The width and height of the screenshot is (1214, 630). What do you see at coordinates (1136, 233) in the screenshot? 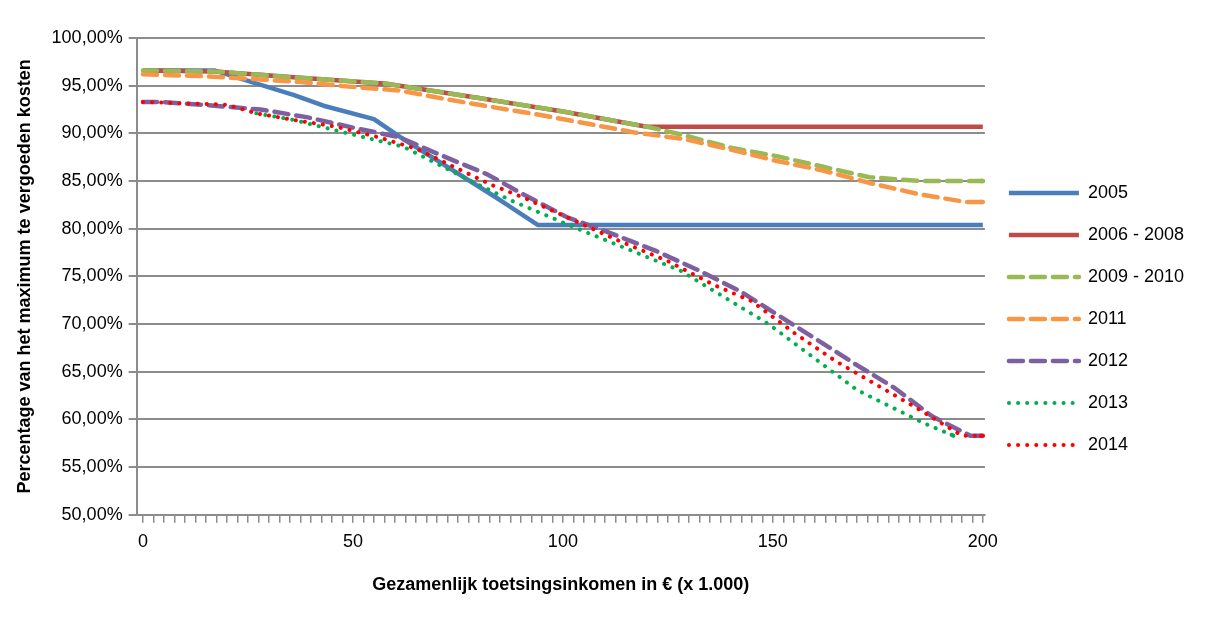
I see `legend-label: 2006 - 2008` at bounding box center [1136, 233].